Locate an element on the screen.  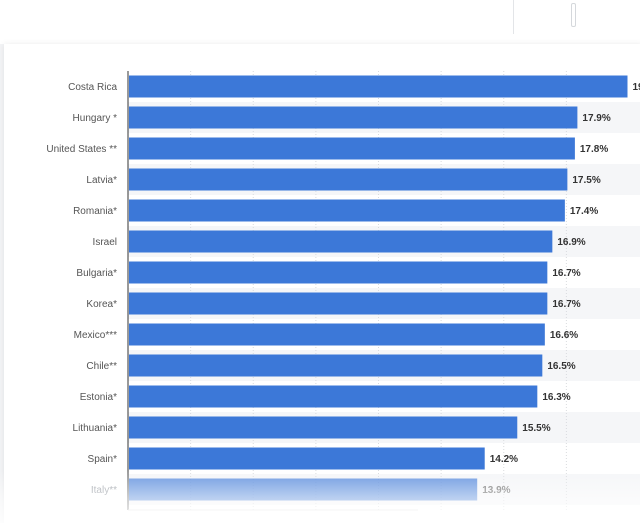
category-label: Lithuania* is located at coordinates (95, 428).